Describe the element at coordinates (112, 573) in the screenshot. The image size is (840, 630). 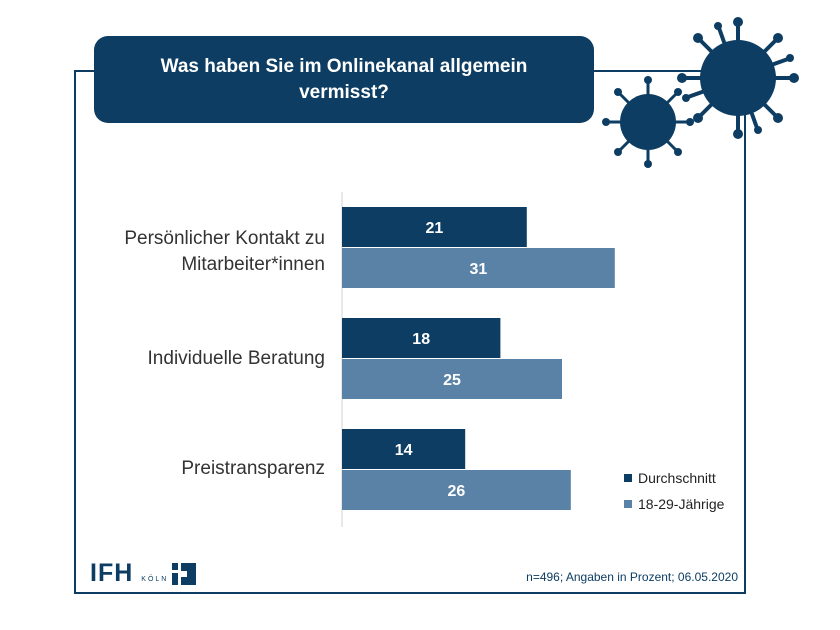
I see `logo-text: IFH` at that location.